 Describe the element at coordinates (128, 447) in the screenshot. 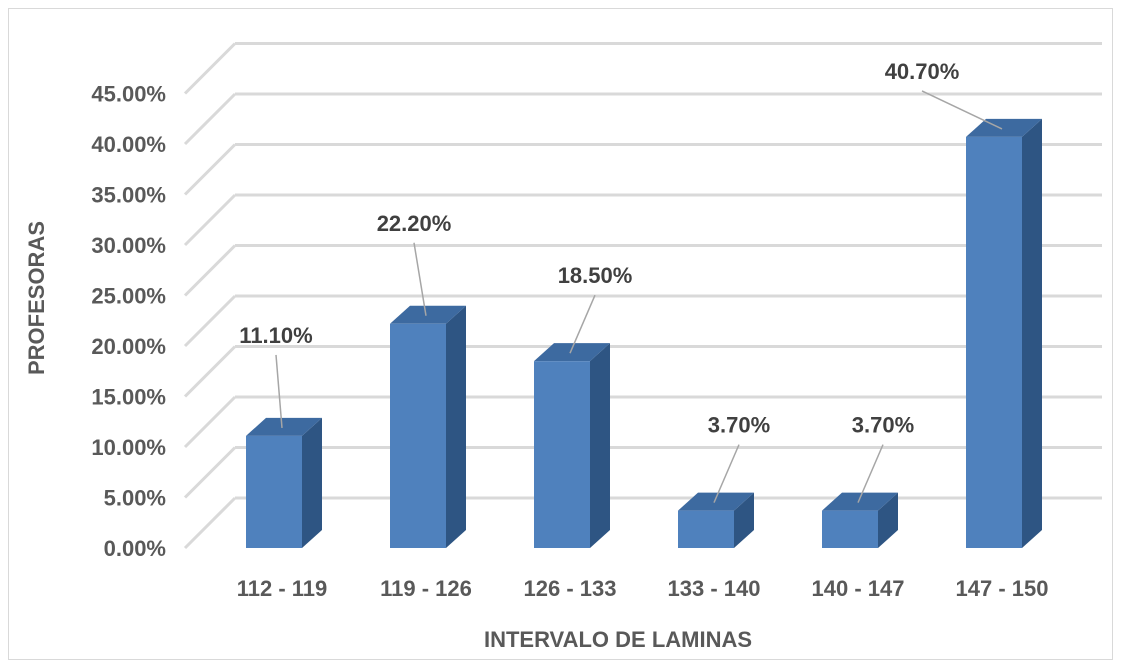

I see `y-tick-label: 10.00%` at that location.